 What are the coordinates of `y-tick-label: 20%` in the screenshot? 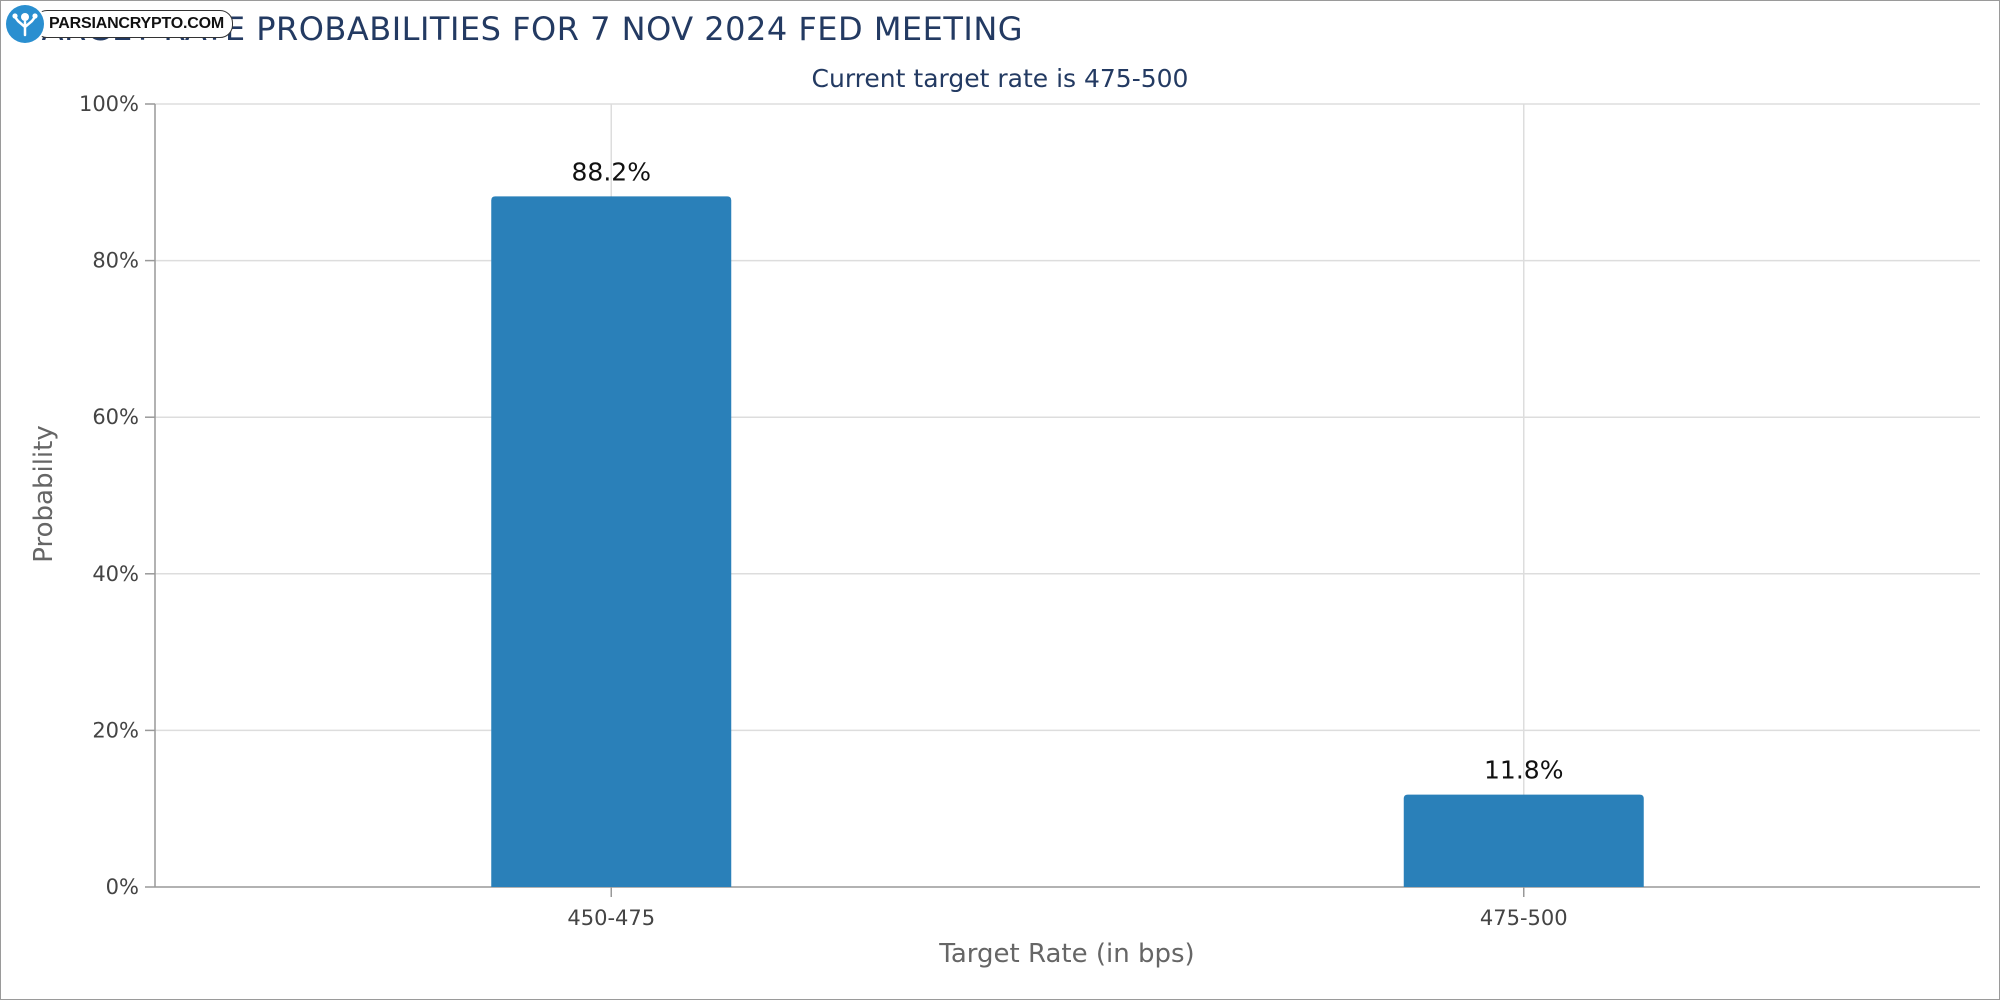 It's located at (115, 730).